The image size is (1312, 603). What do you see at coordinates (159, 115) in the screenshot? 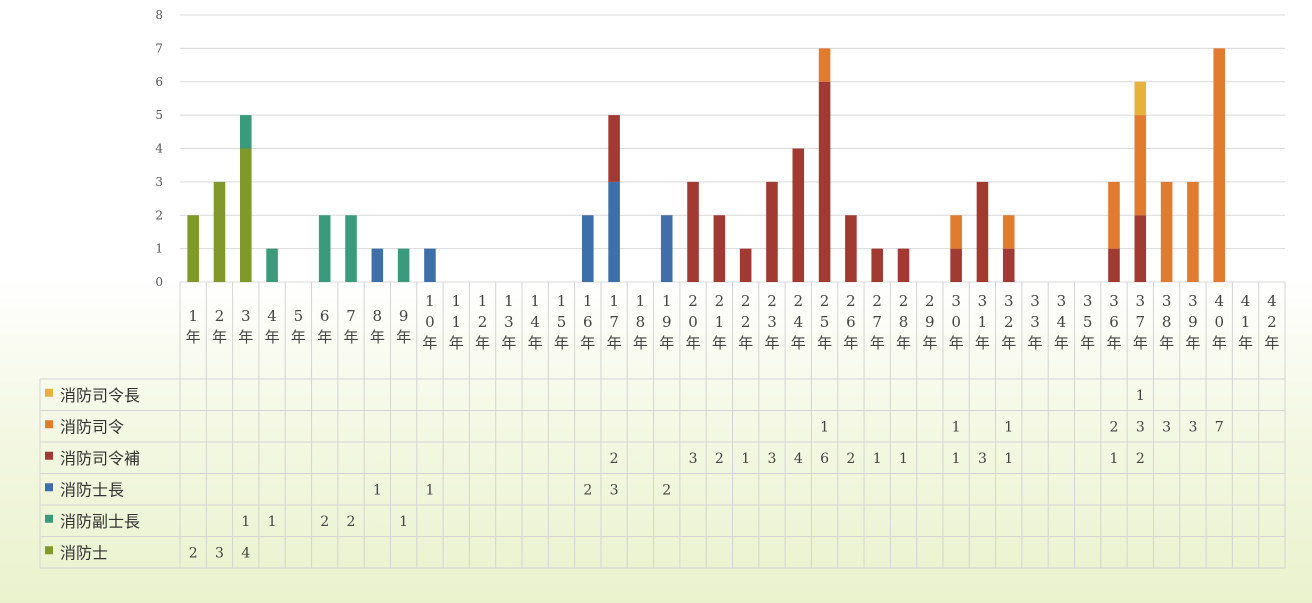
I see `y-tick-label: 5` at bounding box center [159, 115].